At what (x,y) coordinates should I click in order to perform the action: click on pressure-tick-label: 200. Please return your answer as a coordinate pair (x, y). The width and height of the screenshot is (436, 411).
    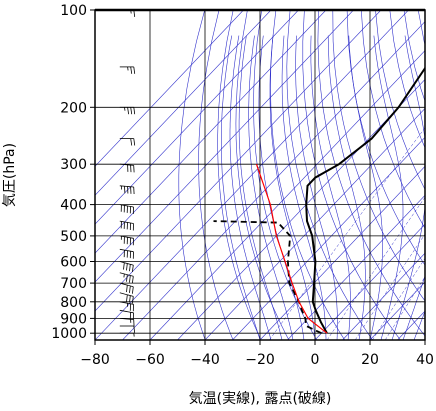
    Looking at the image, I should click on (73, 108).